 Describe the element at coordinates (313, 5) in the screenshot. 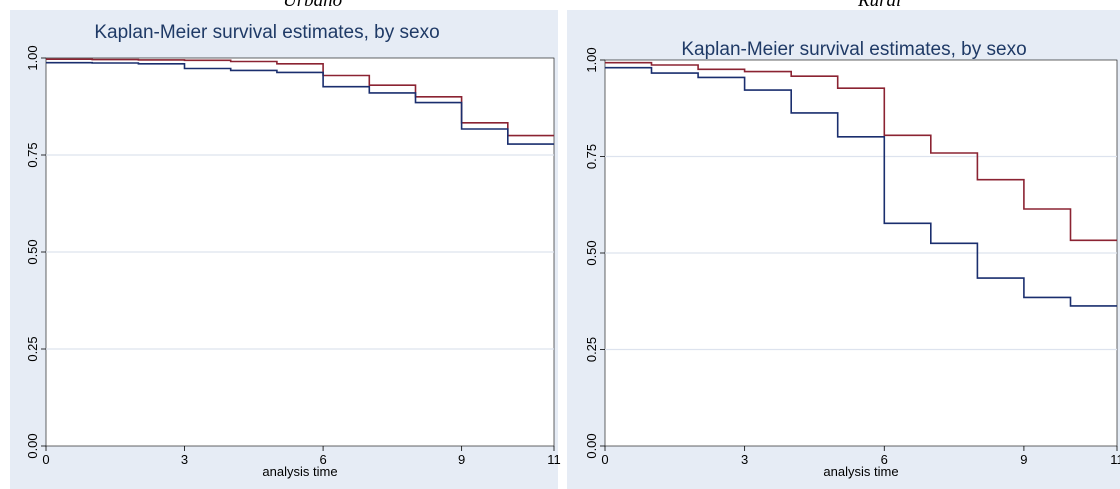

I see `caption-left: Urbano` at that location.